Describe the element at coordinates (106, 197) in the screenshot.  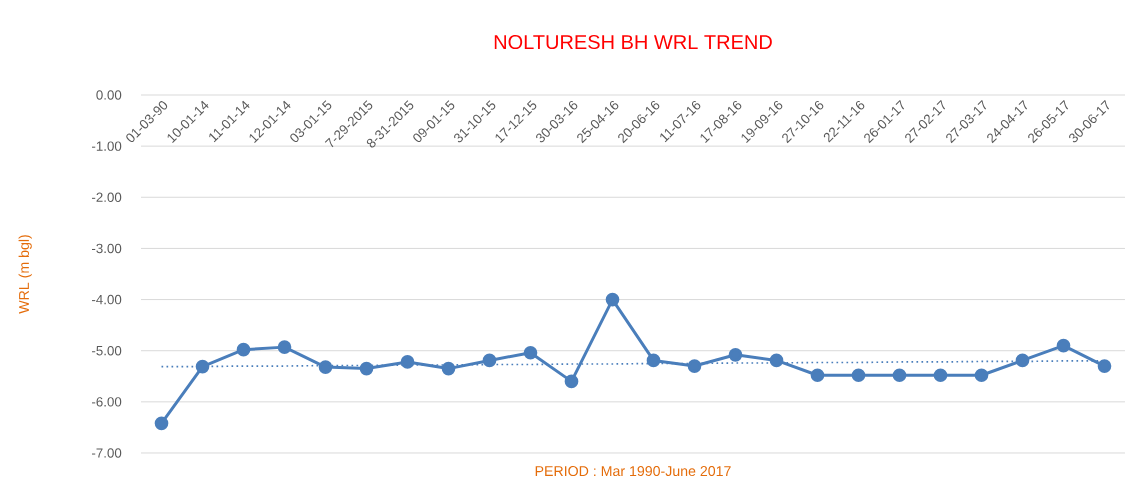
I see `y-tick-label: -2.00` at that location.